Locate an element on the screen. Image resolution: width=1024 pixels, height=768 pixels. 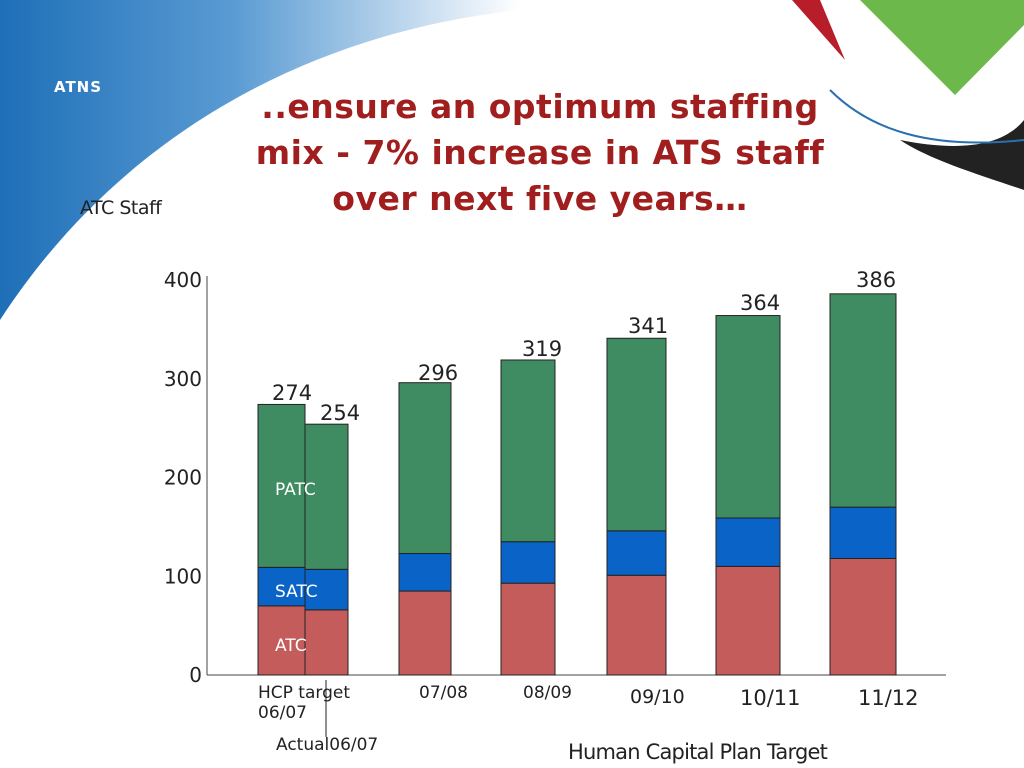
y-tick-label-200: 200 is located at coordinates (183, 478).